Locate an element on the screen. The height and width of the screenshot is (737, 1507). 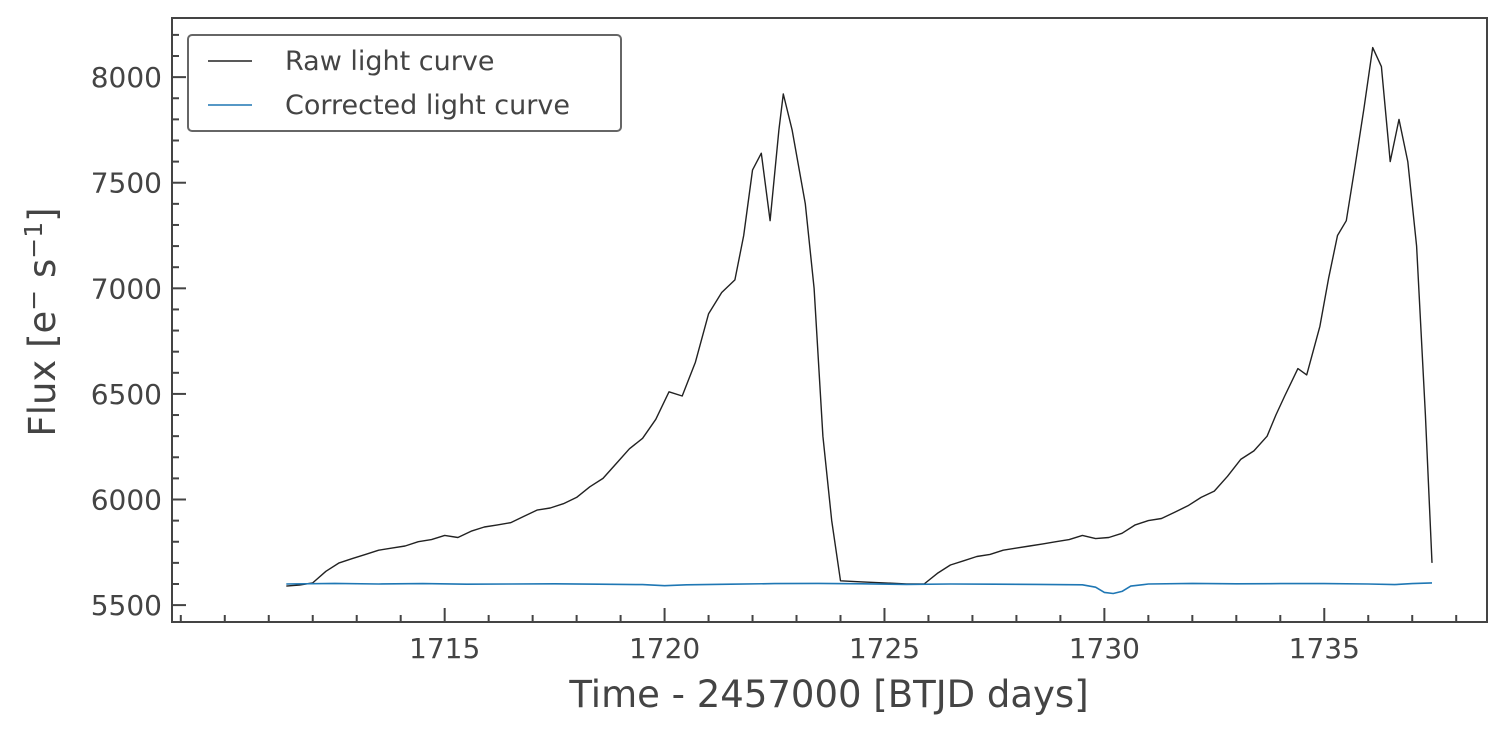
y-axis-label-end: ] is located at coordinates (42, 214).